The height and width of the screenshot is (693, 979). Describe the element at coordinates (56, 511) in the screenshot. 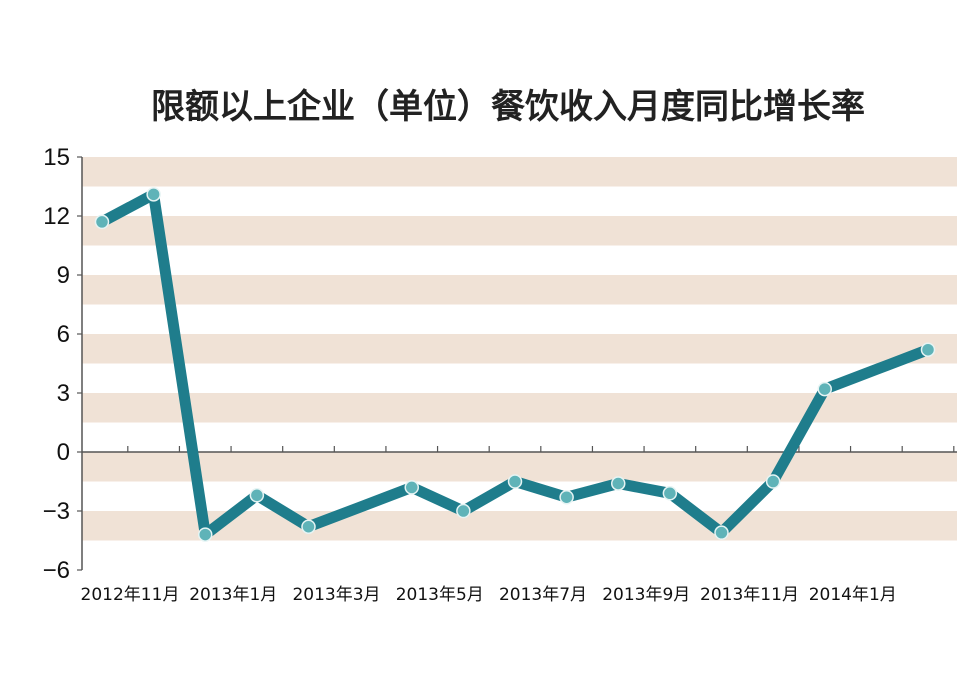

I see `y-tick-label: −3` at that location.